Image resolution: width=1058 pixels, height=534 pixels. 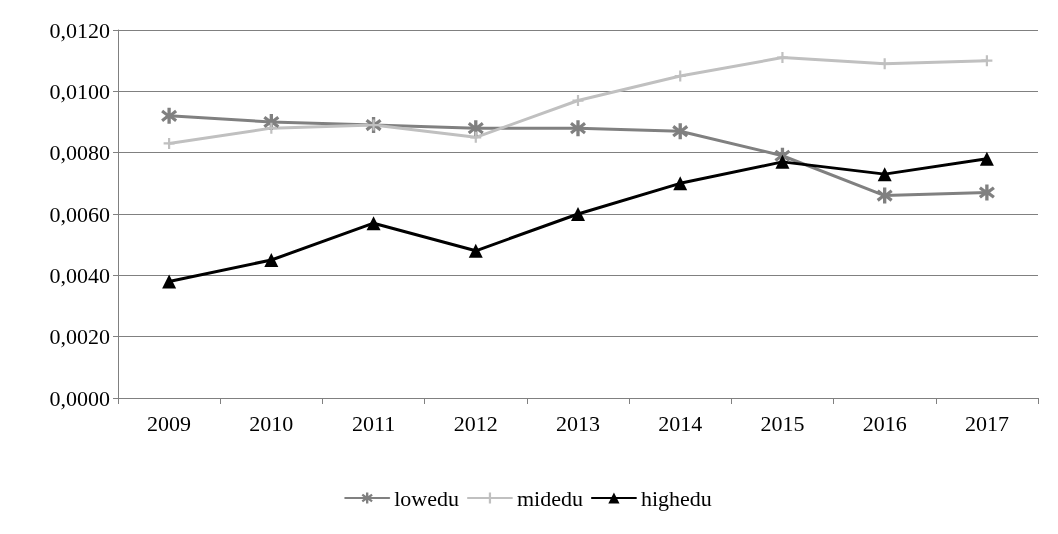 I want to click on y-tick-label: 0,0100, so click(x=79, y=91).